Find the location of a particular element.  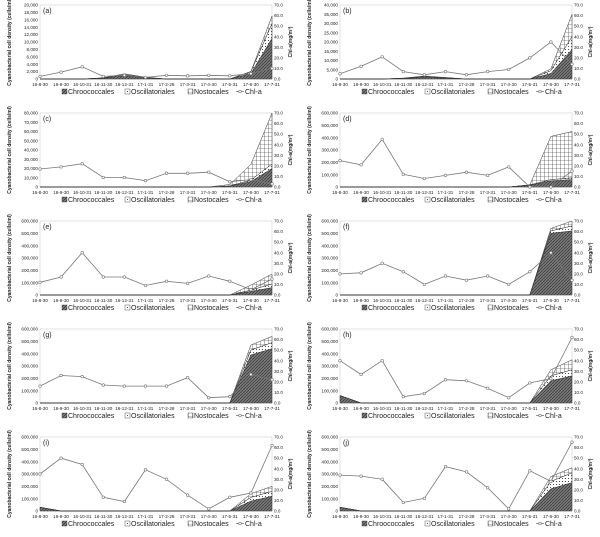

legend-label: Chroococcales is located at coordinates (391, 524).